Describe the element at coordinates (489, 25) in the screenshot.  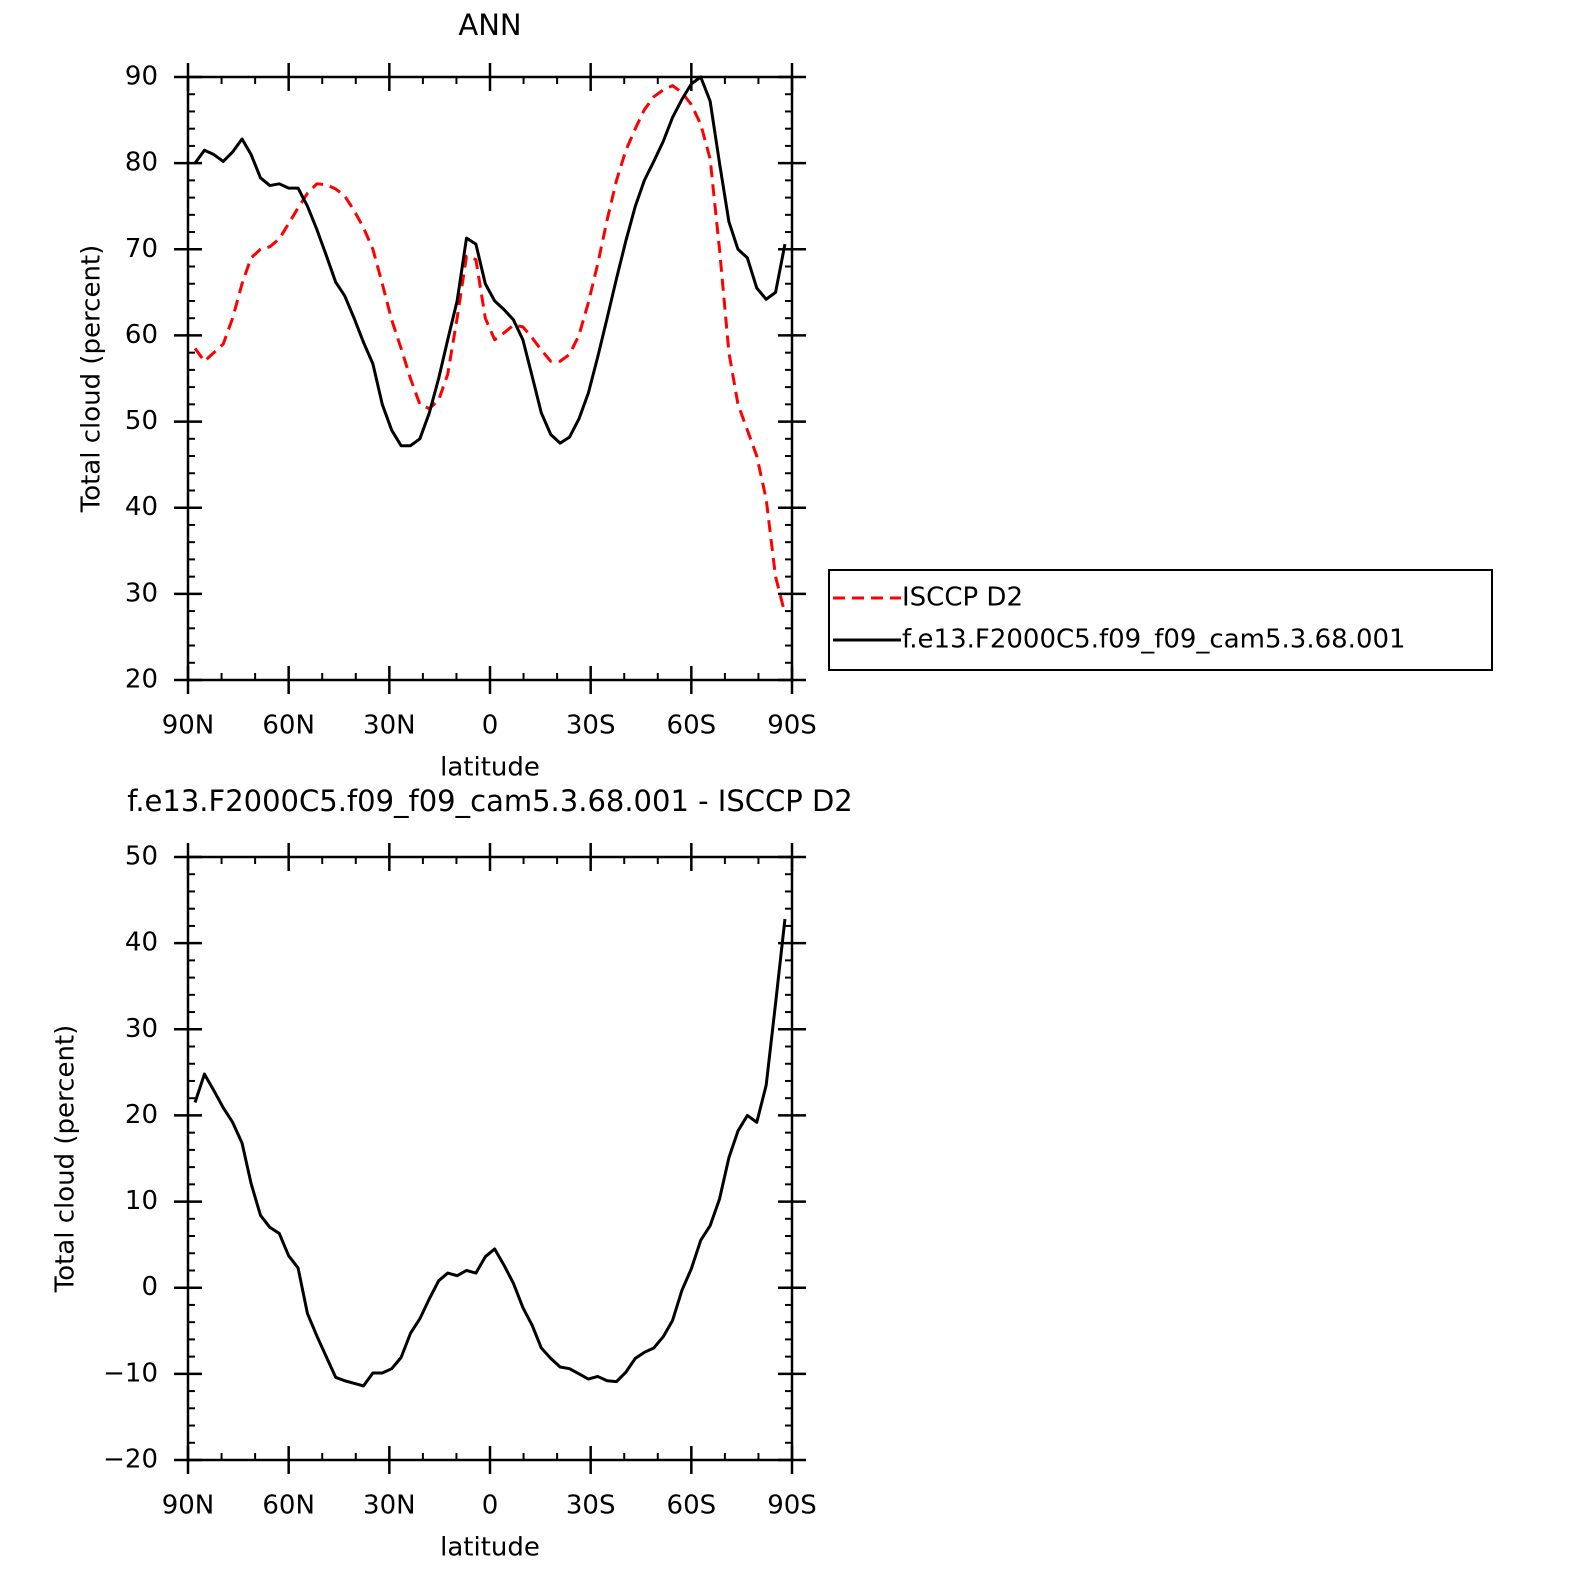
I see `chart-title: ANN` at that location.